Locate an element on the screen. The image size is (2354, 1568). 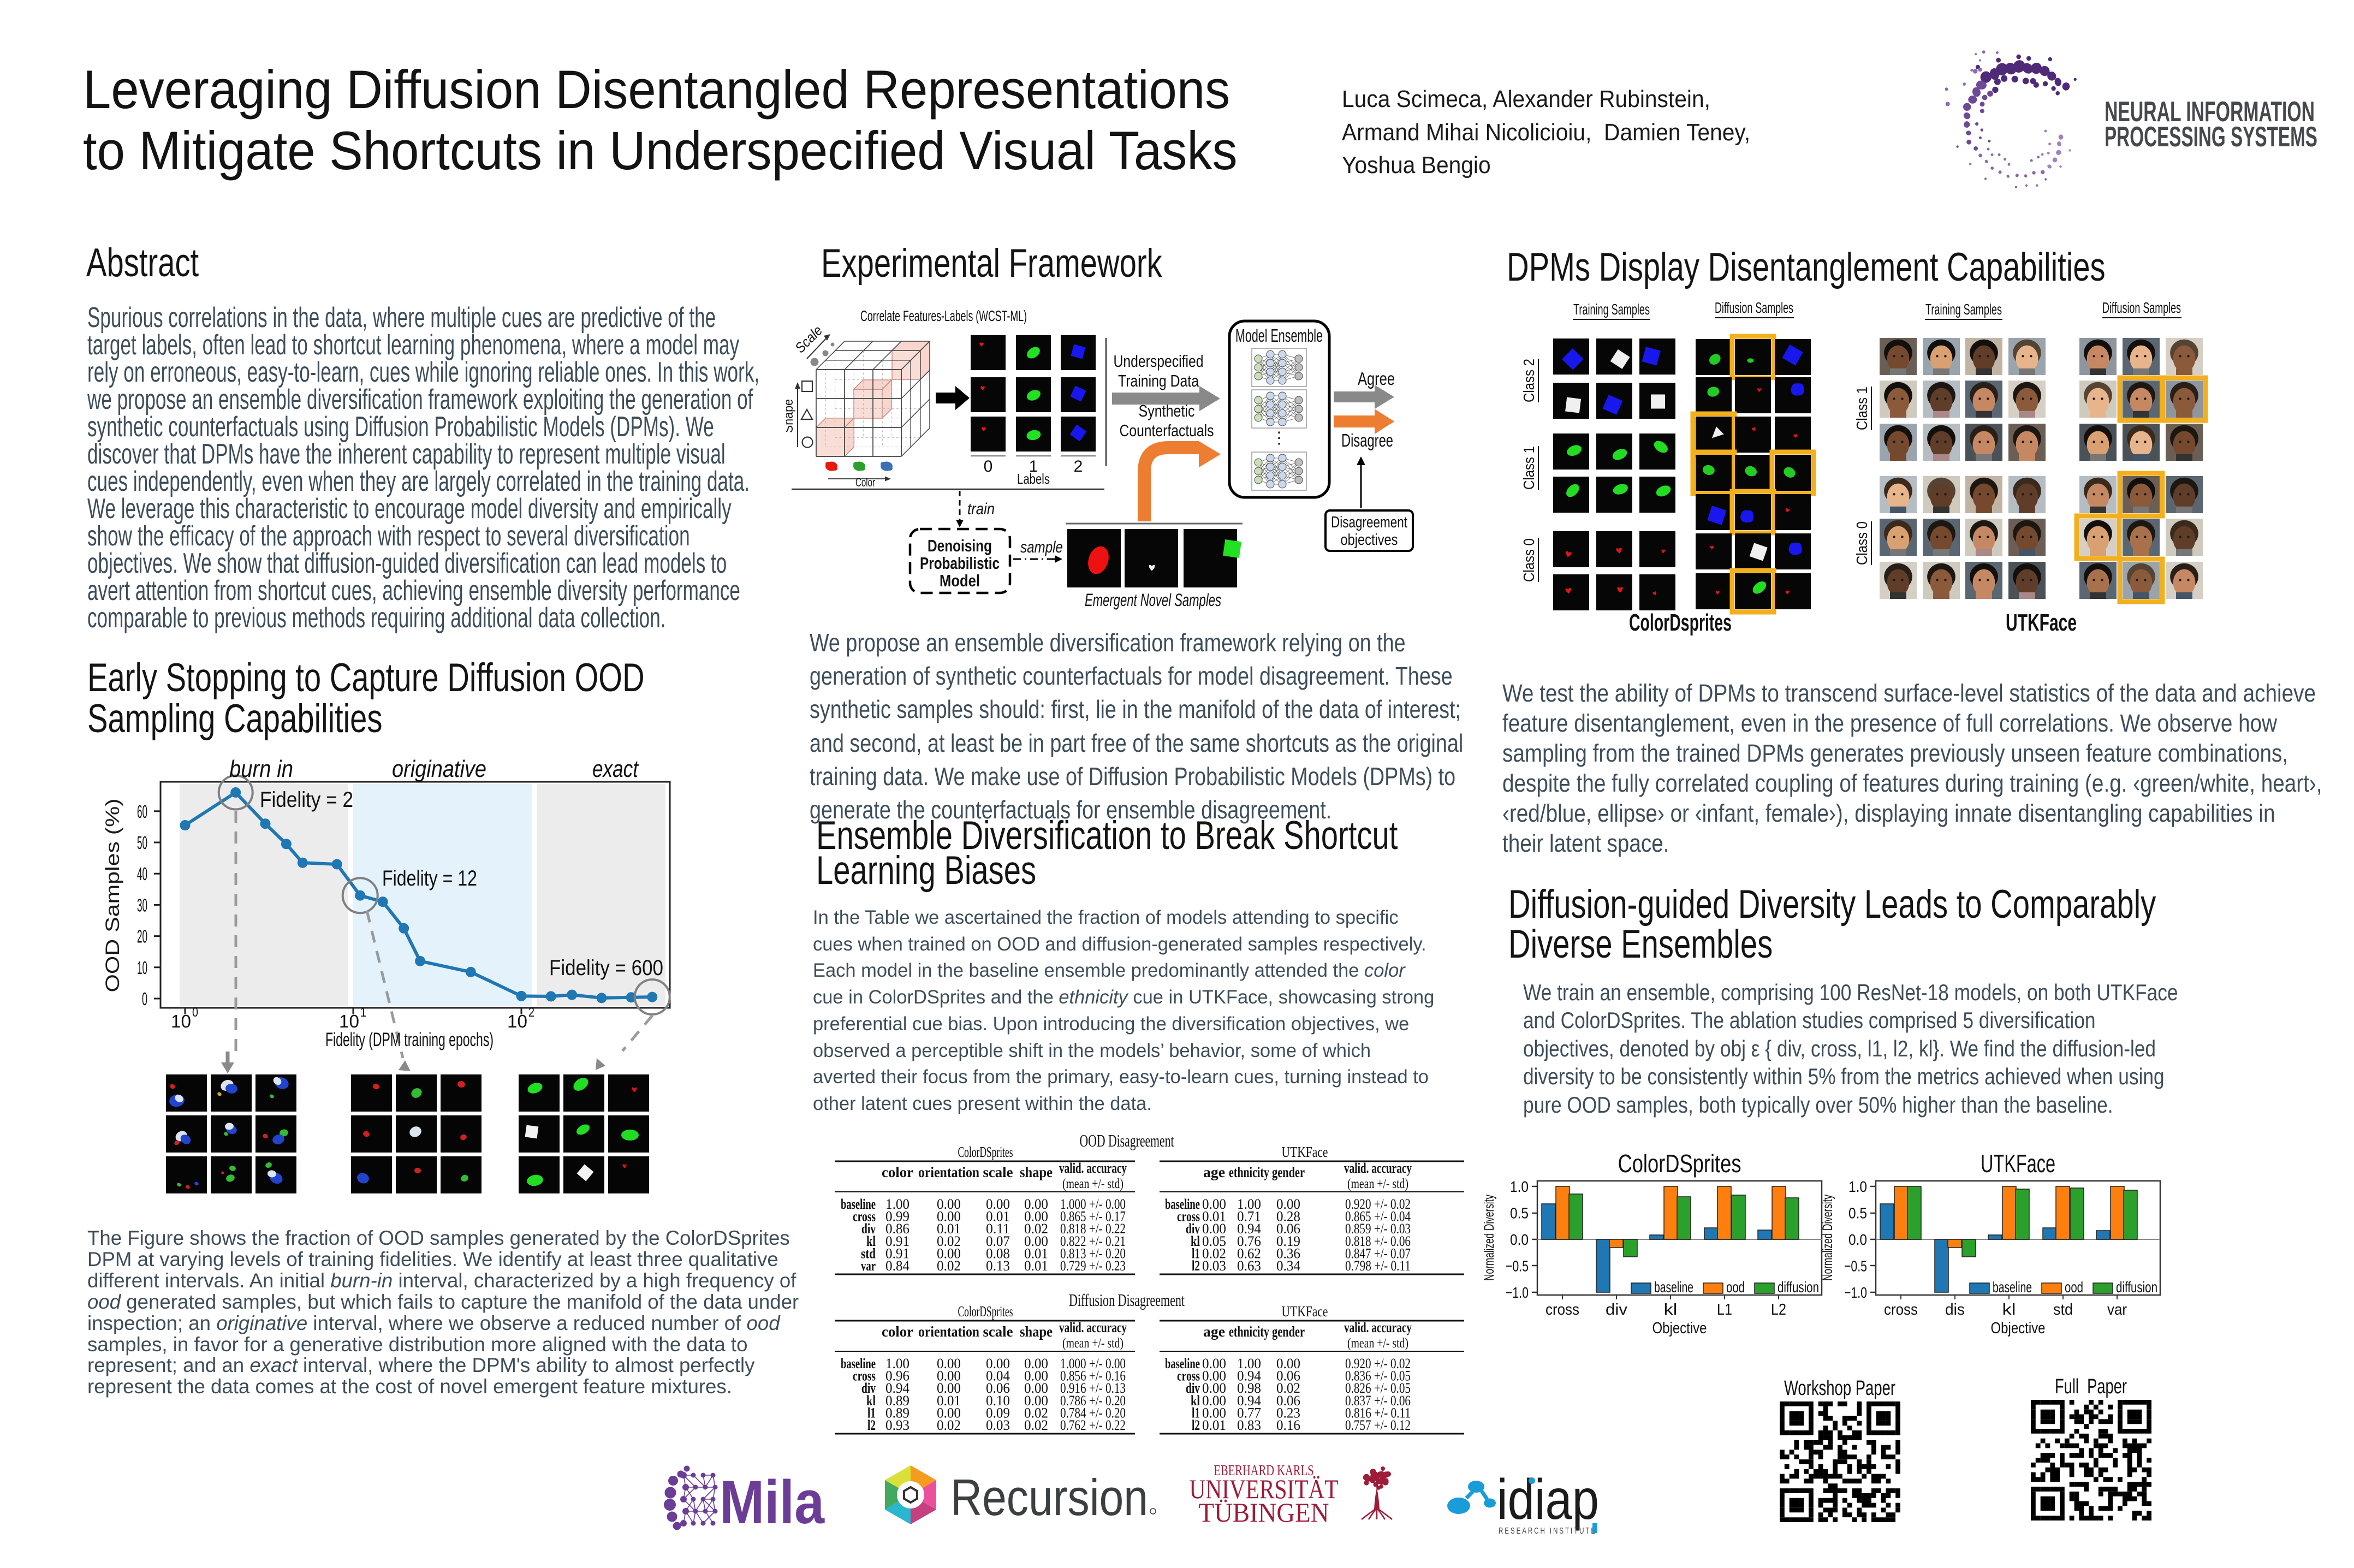
svg-text: dis is located at coordinates (1955, 1309).